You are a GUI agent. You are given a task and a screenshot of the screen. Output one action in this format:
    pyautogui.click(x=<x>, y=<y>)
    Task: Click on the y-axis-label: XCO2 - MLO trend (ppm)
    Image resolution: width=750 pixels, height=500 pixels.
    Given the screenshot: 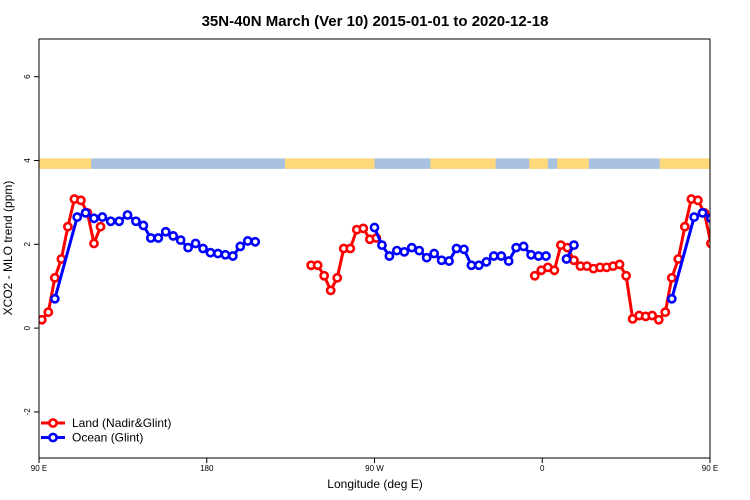 What is the action you would take?
    pyautogui.click(x=8, y=248)
    